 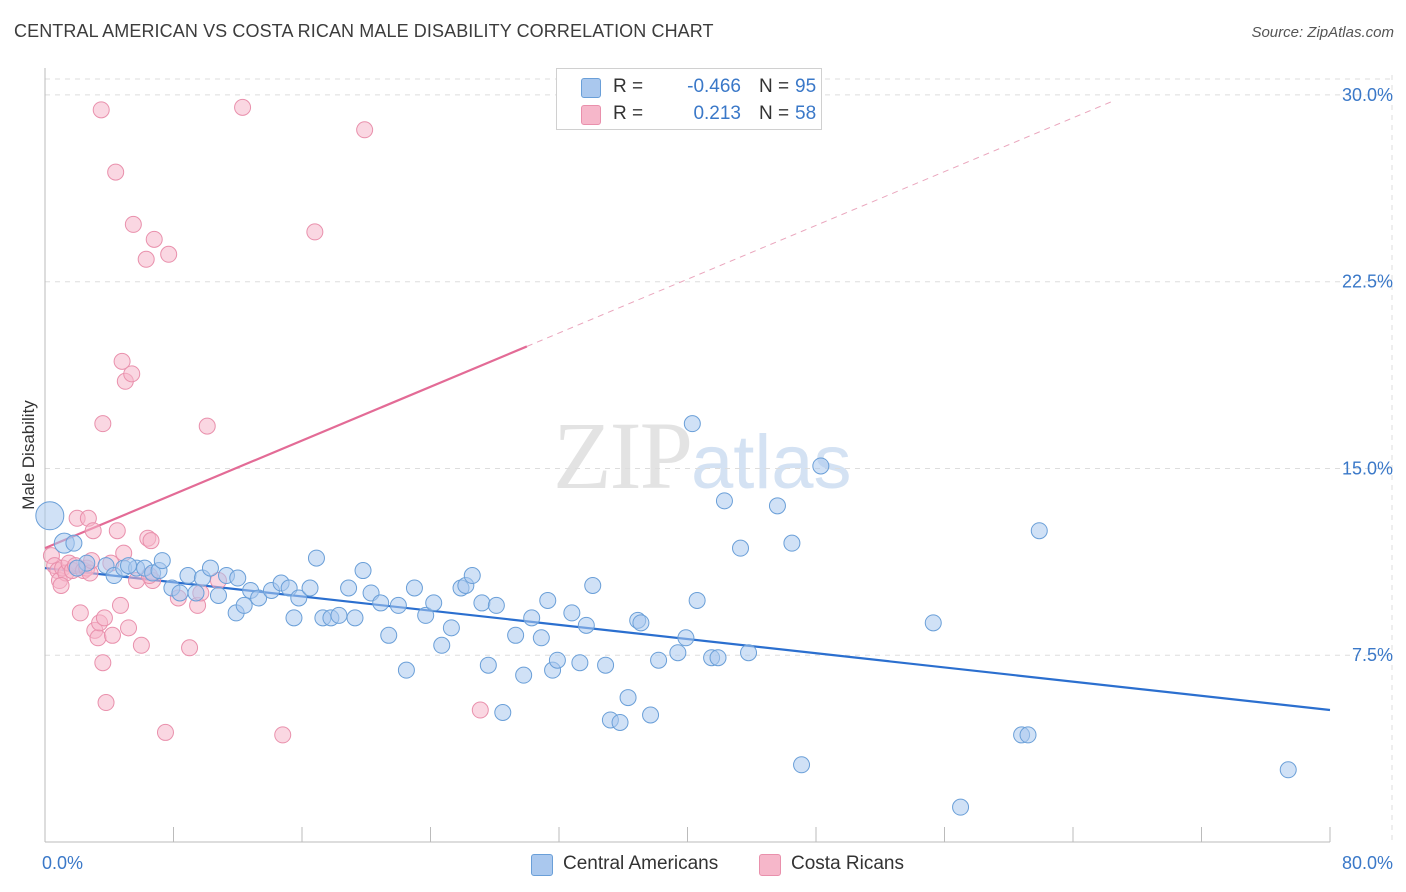 What do you see at coordinates (847, 863) in the screenshot?
I see `legend-label: Costa Ricans` at bounding box center [847, 863].